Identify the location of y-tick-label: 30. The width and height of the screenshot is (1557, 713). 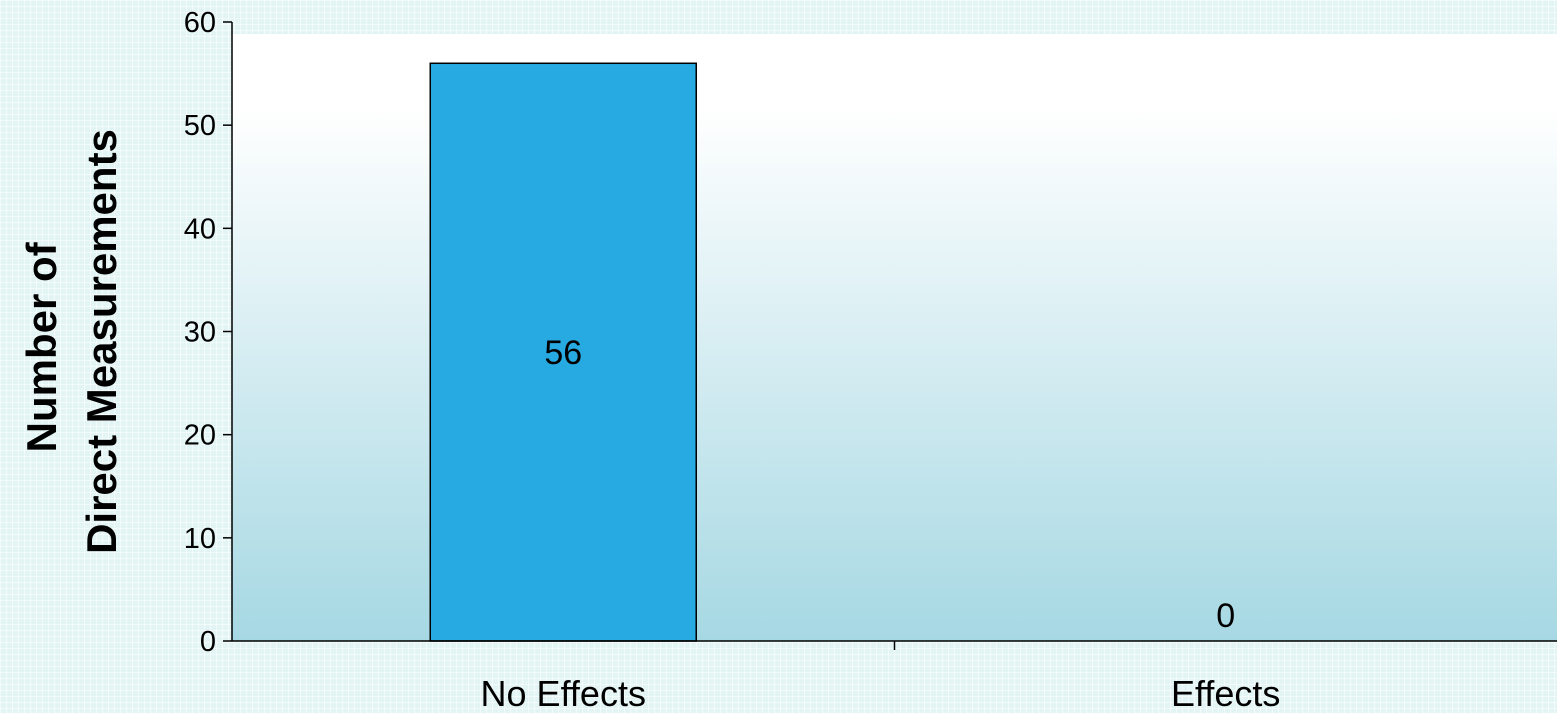
(200, 333).